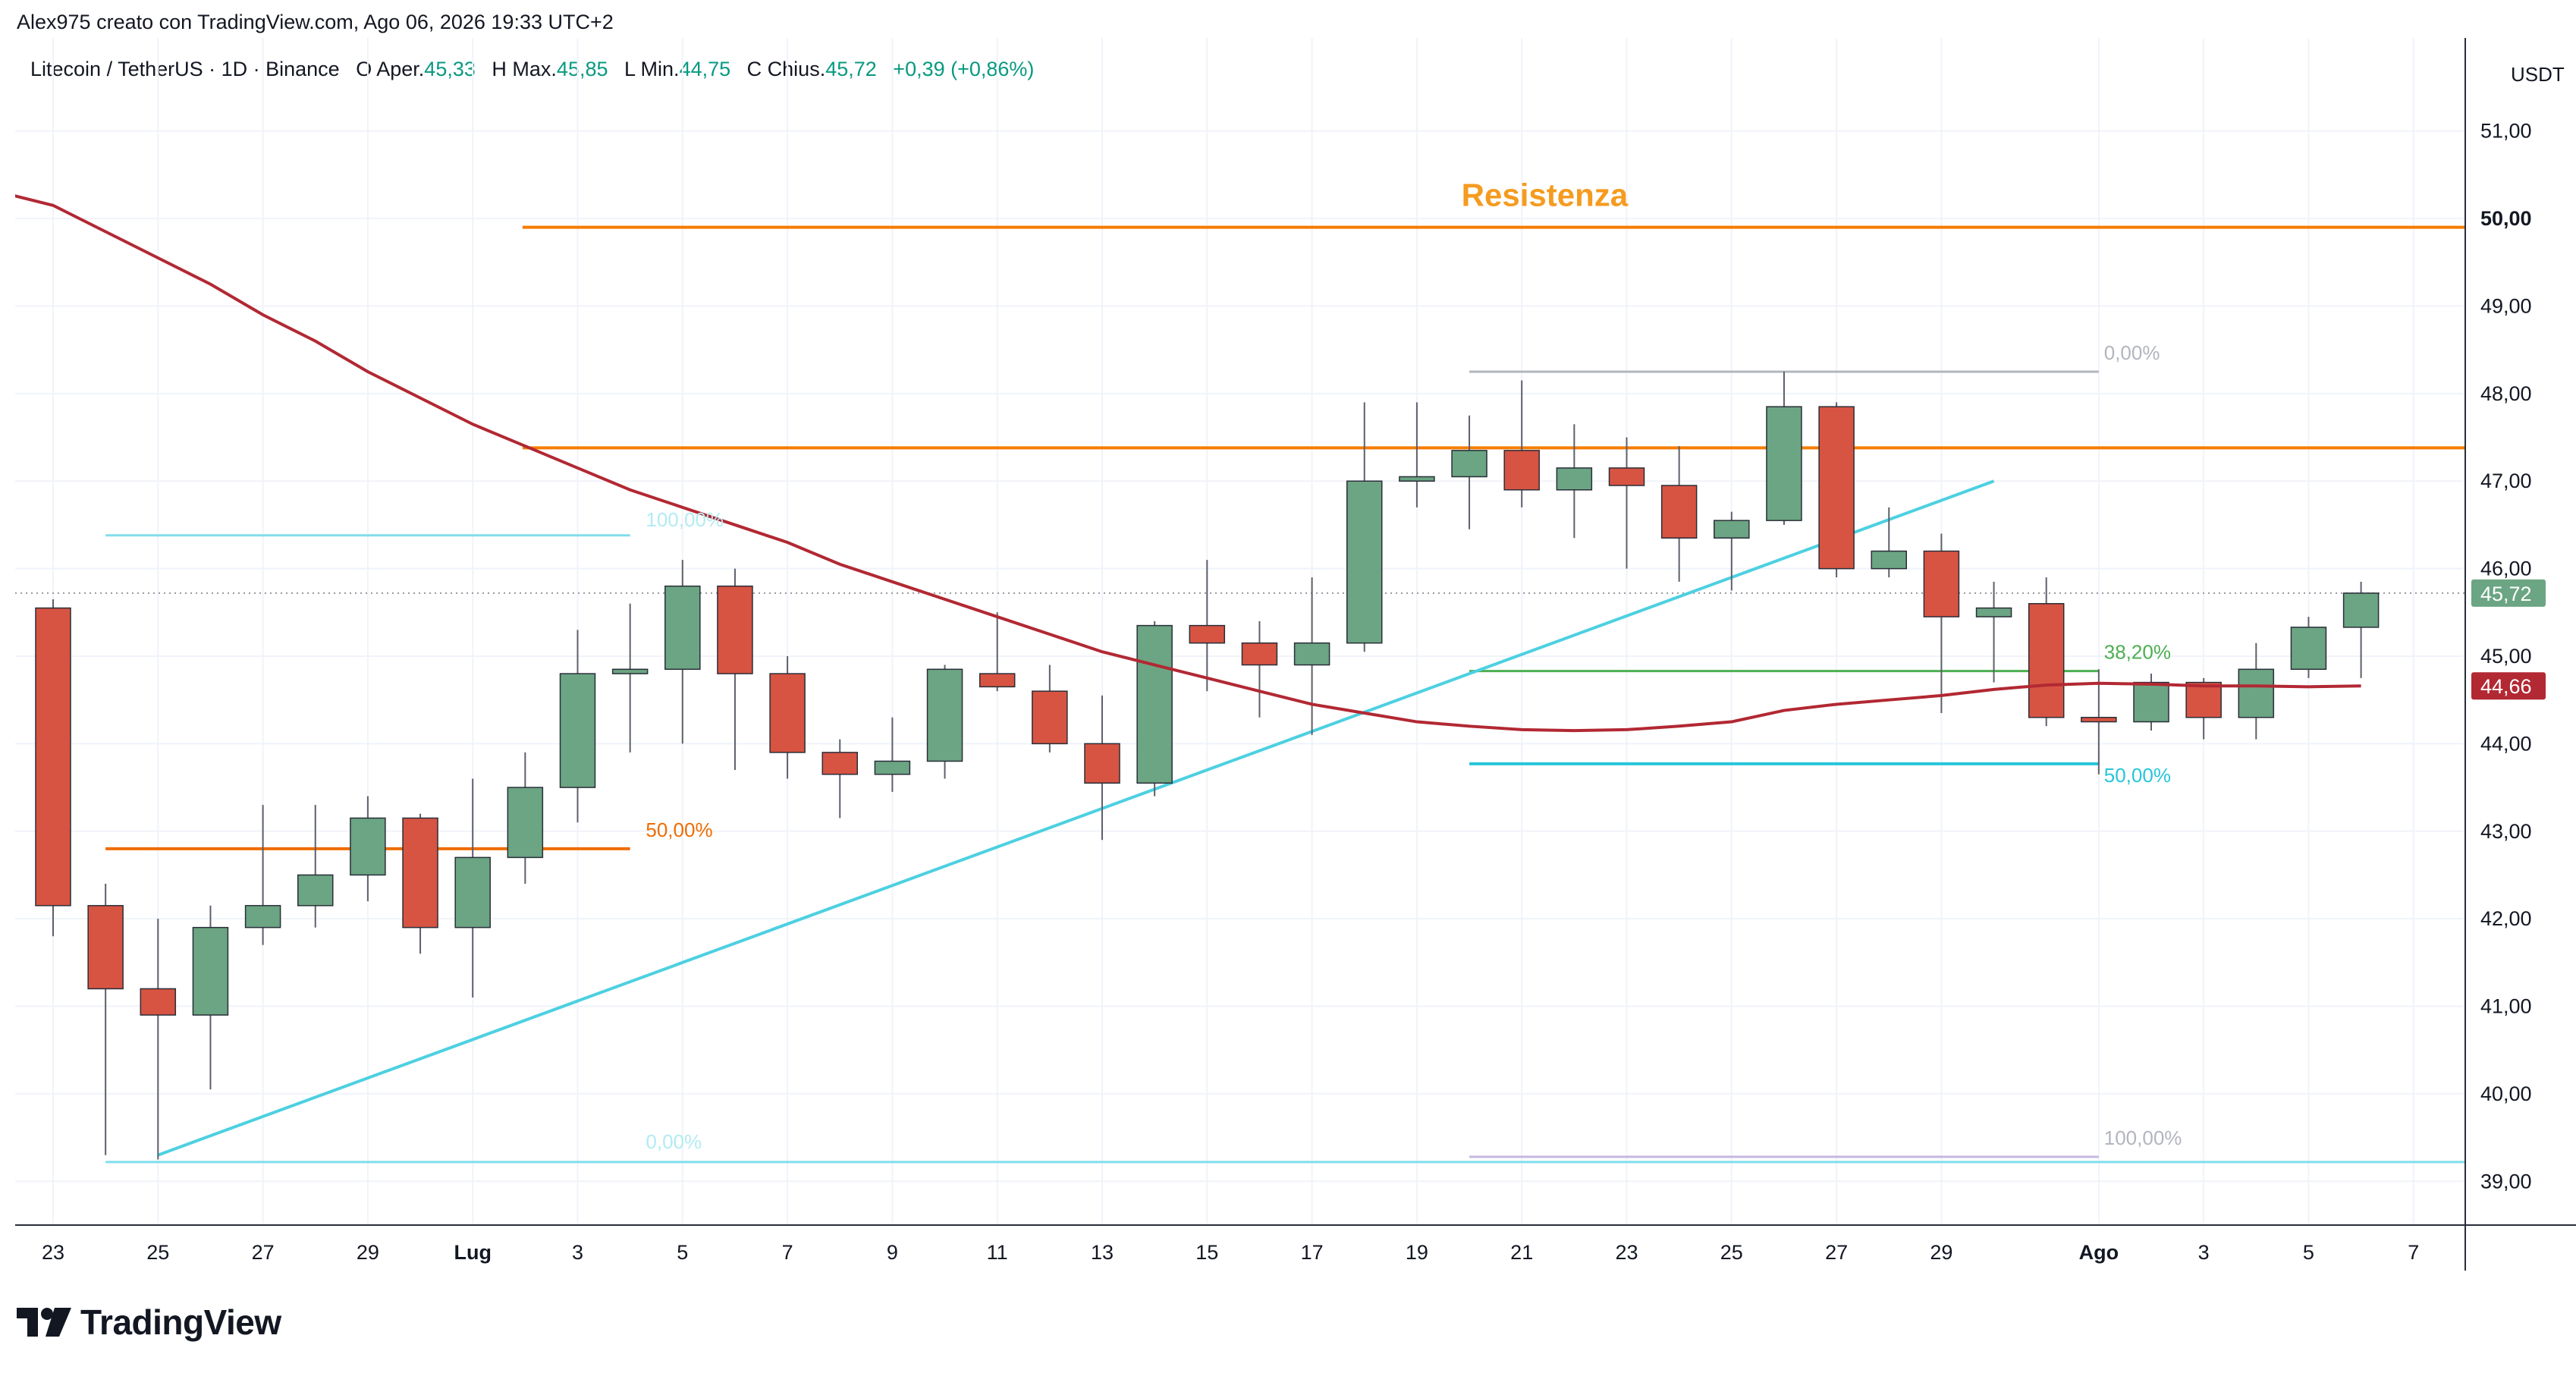 The height and width of the screenshot is (1373, 2576). Describe the element at coordinates (964, 69) in the screenshot. I see `change-value: +0,39 (+0,86%)` at that location.